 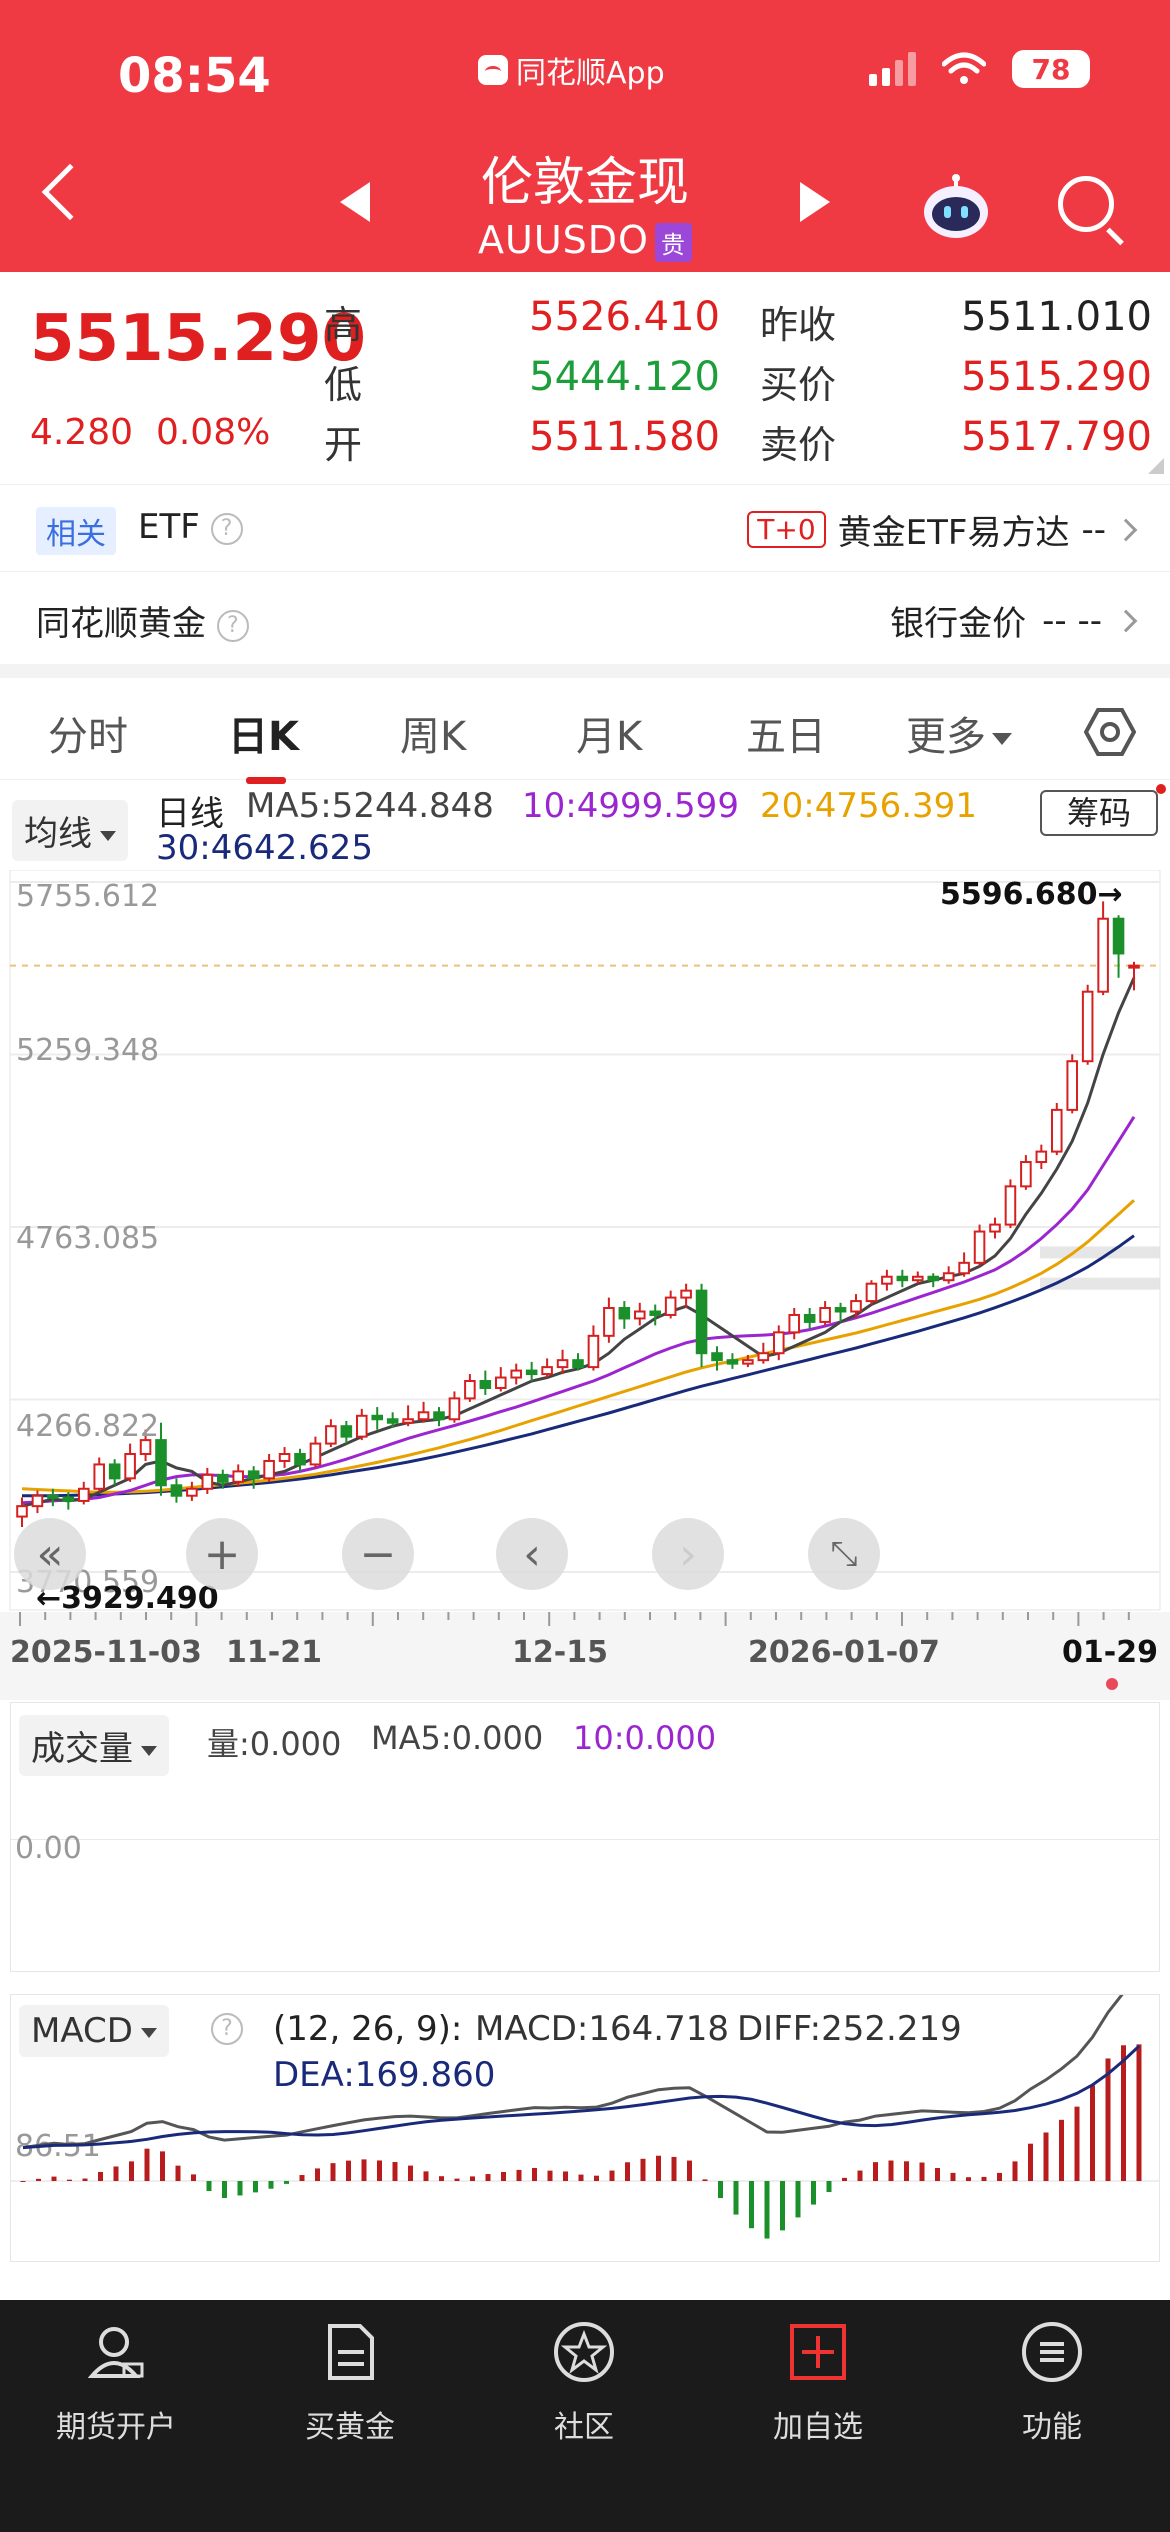 What do you see at coordinates (1052, 2352) in the screenshot?
I see `menu-icon` at bounding box center [1052, 2352].